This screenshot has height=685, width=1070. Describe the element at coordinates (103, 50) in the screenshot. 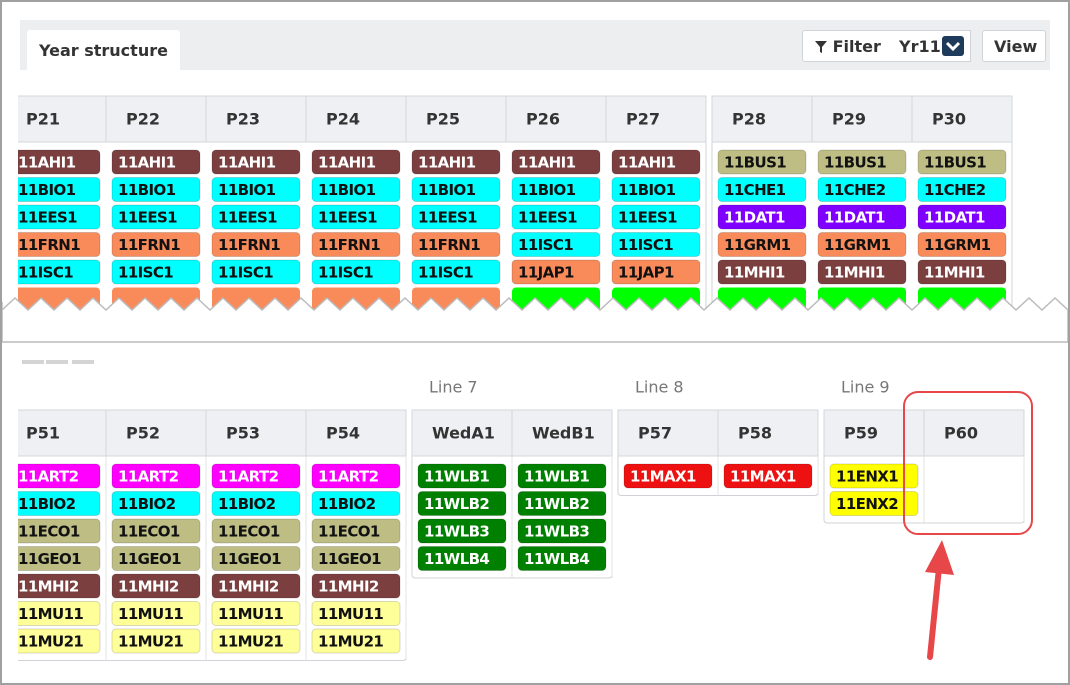

I see `tab: Year structure` at that location.